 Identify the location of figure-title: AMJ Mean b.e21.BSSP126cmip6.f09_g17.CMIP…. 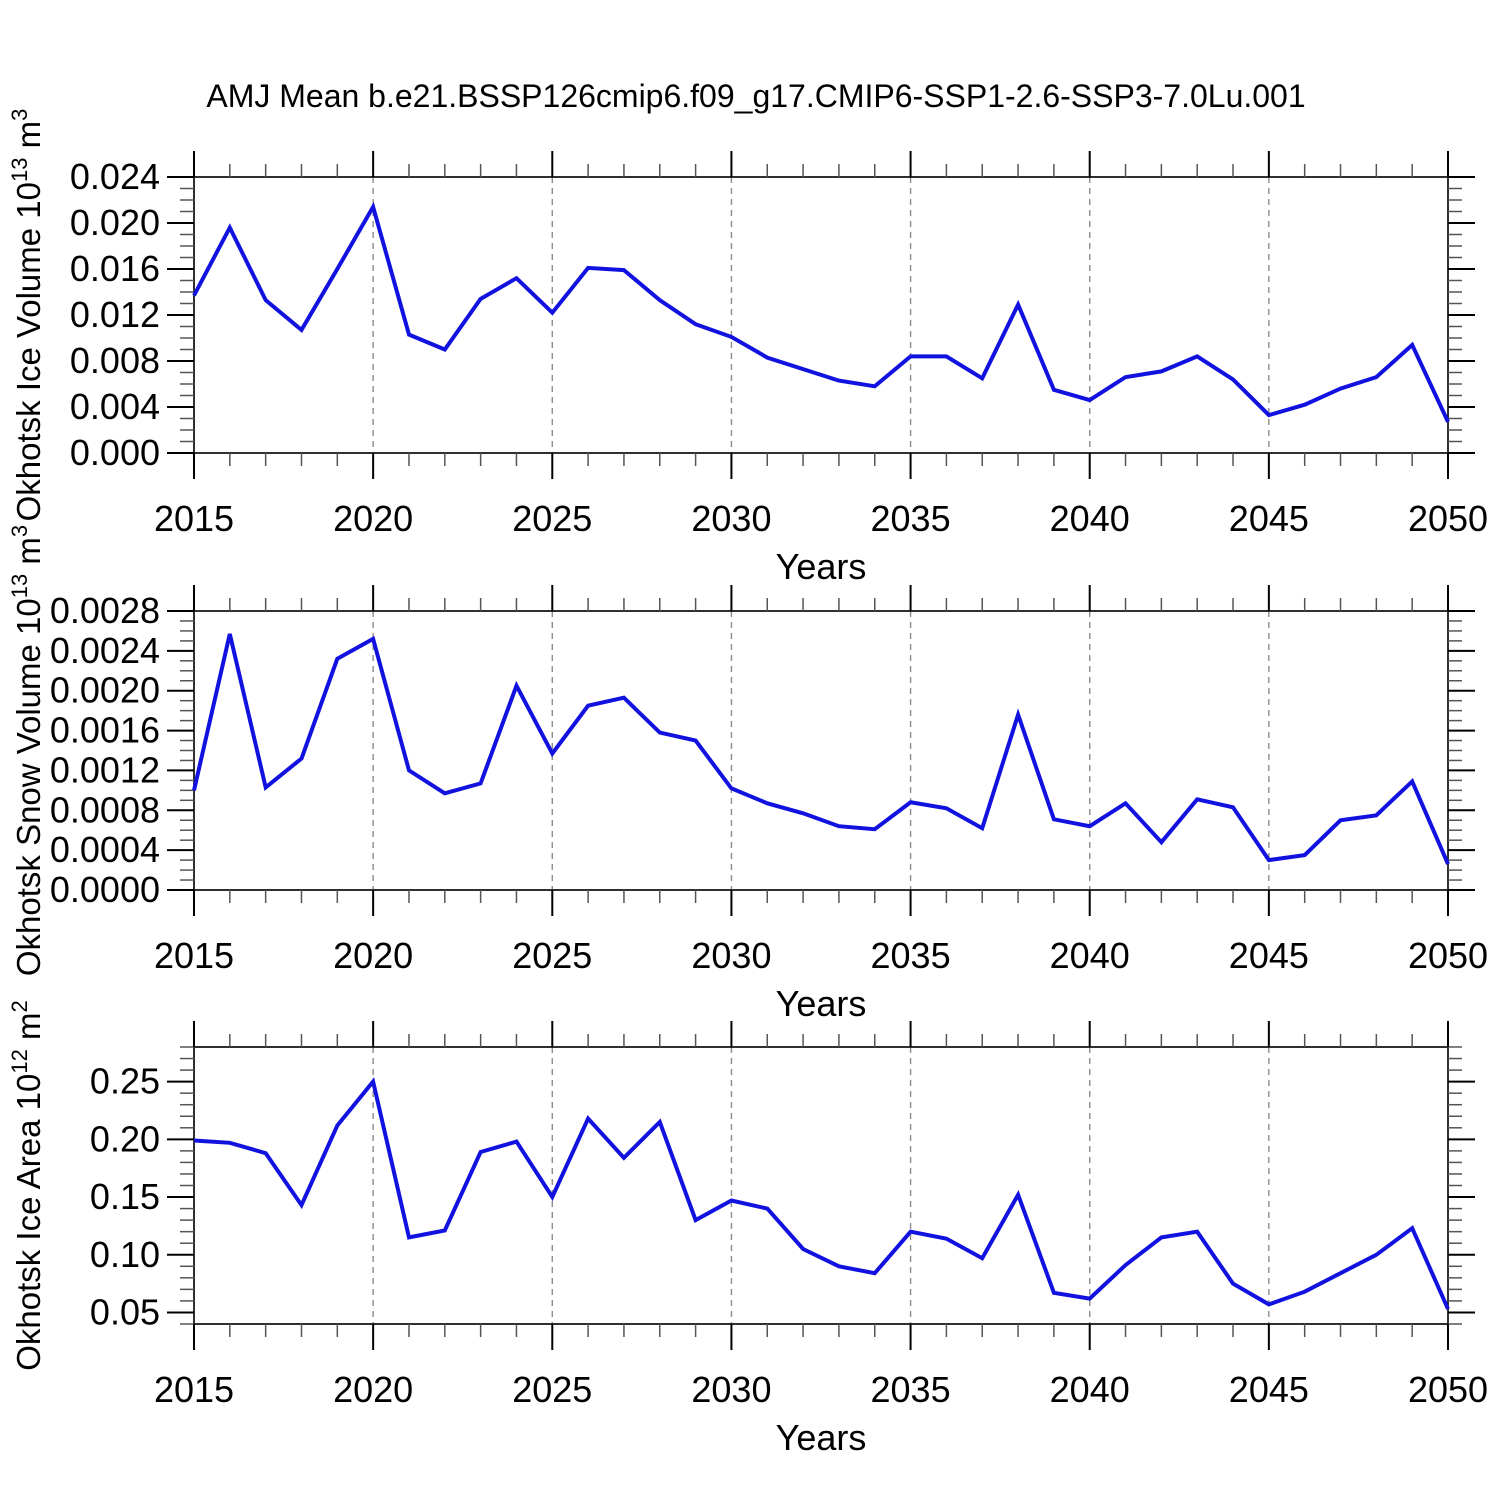
(756, 96).